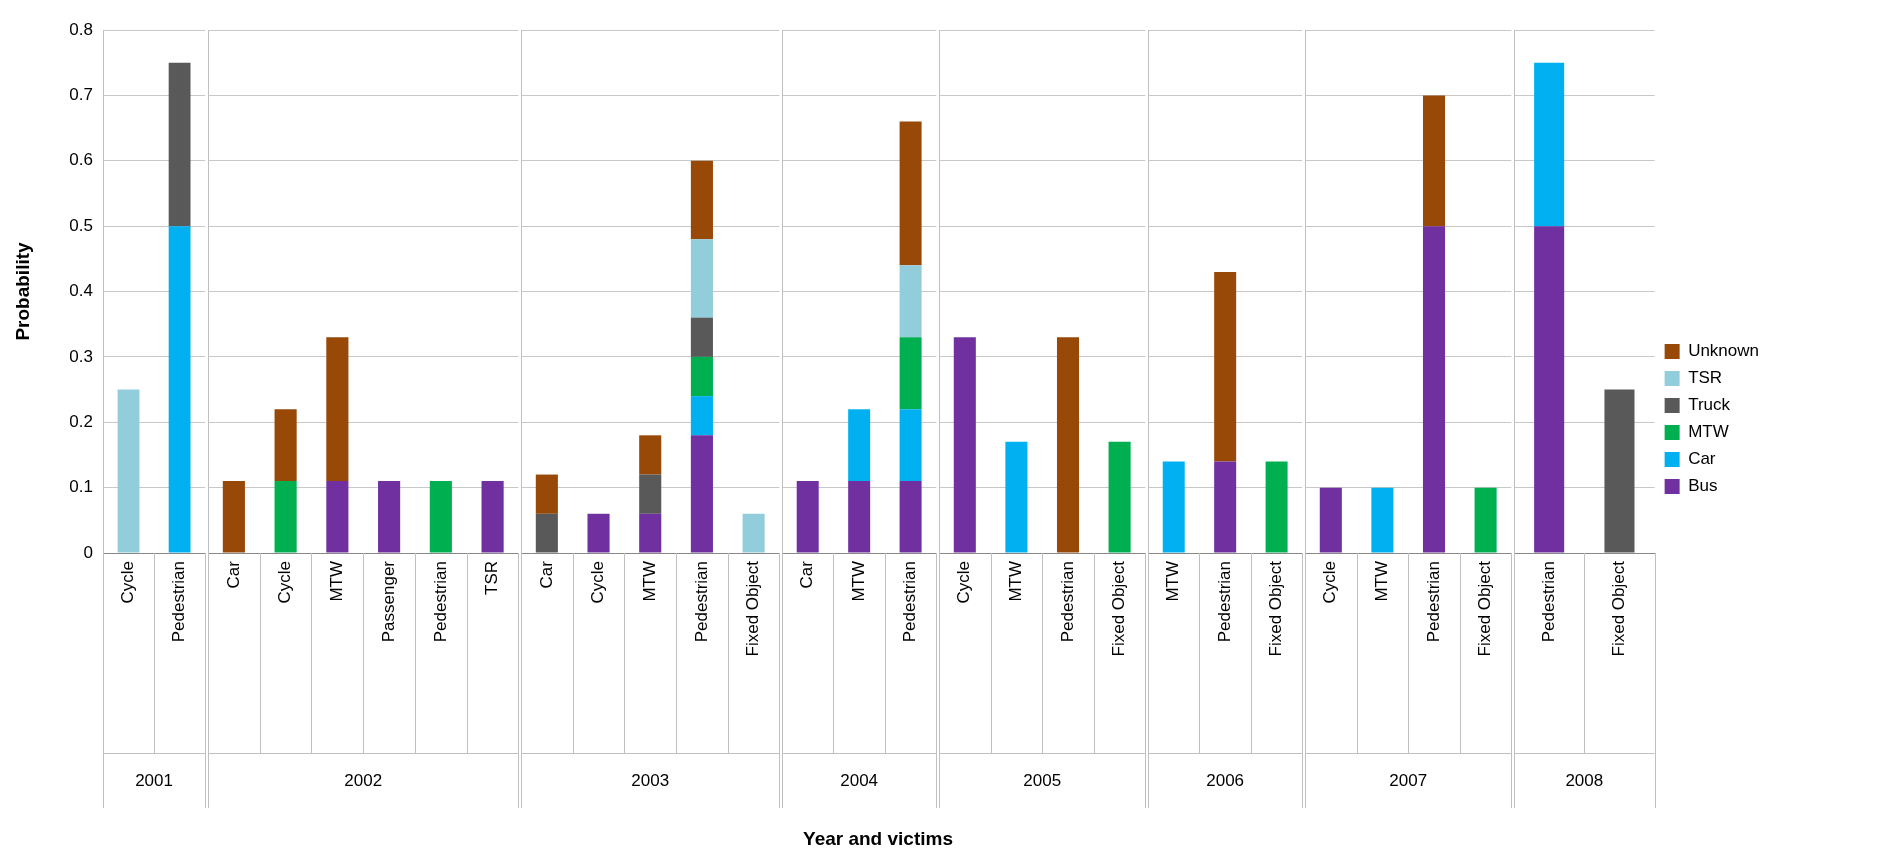  I want to click on y-tick-label: 0.7, so click(81, 95).